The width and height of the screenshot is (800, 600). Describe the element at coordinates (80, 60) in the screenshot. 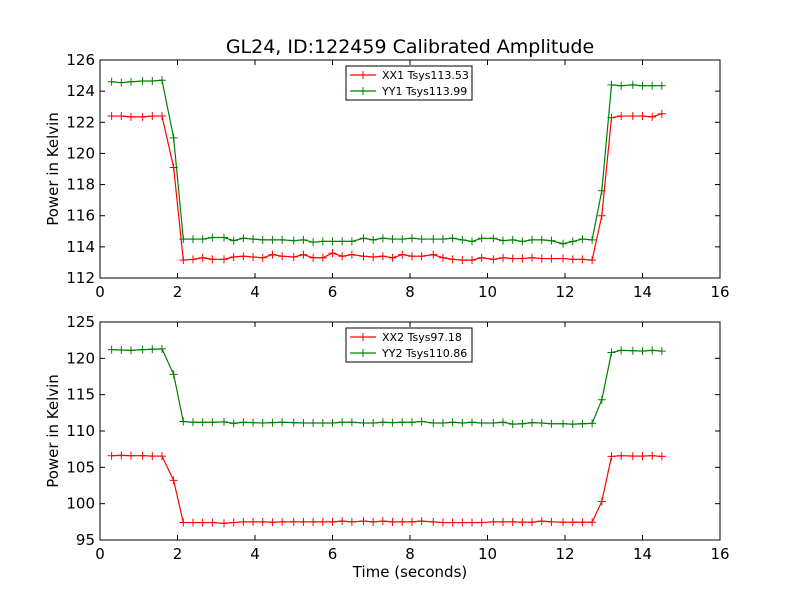

I see `y-tick-label: 126` at that location.